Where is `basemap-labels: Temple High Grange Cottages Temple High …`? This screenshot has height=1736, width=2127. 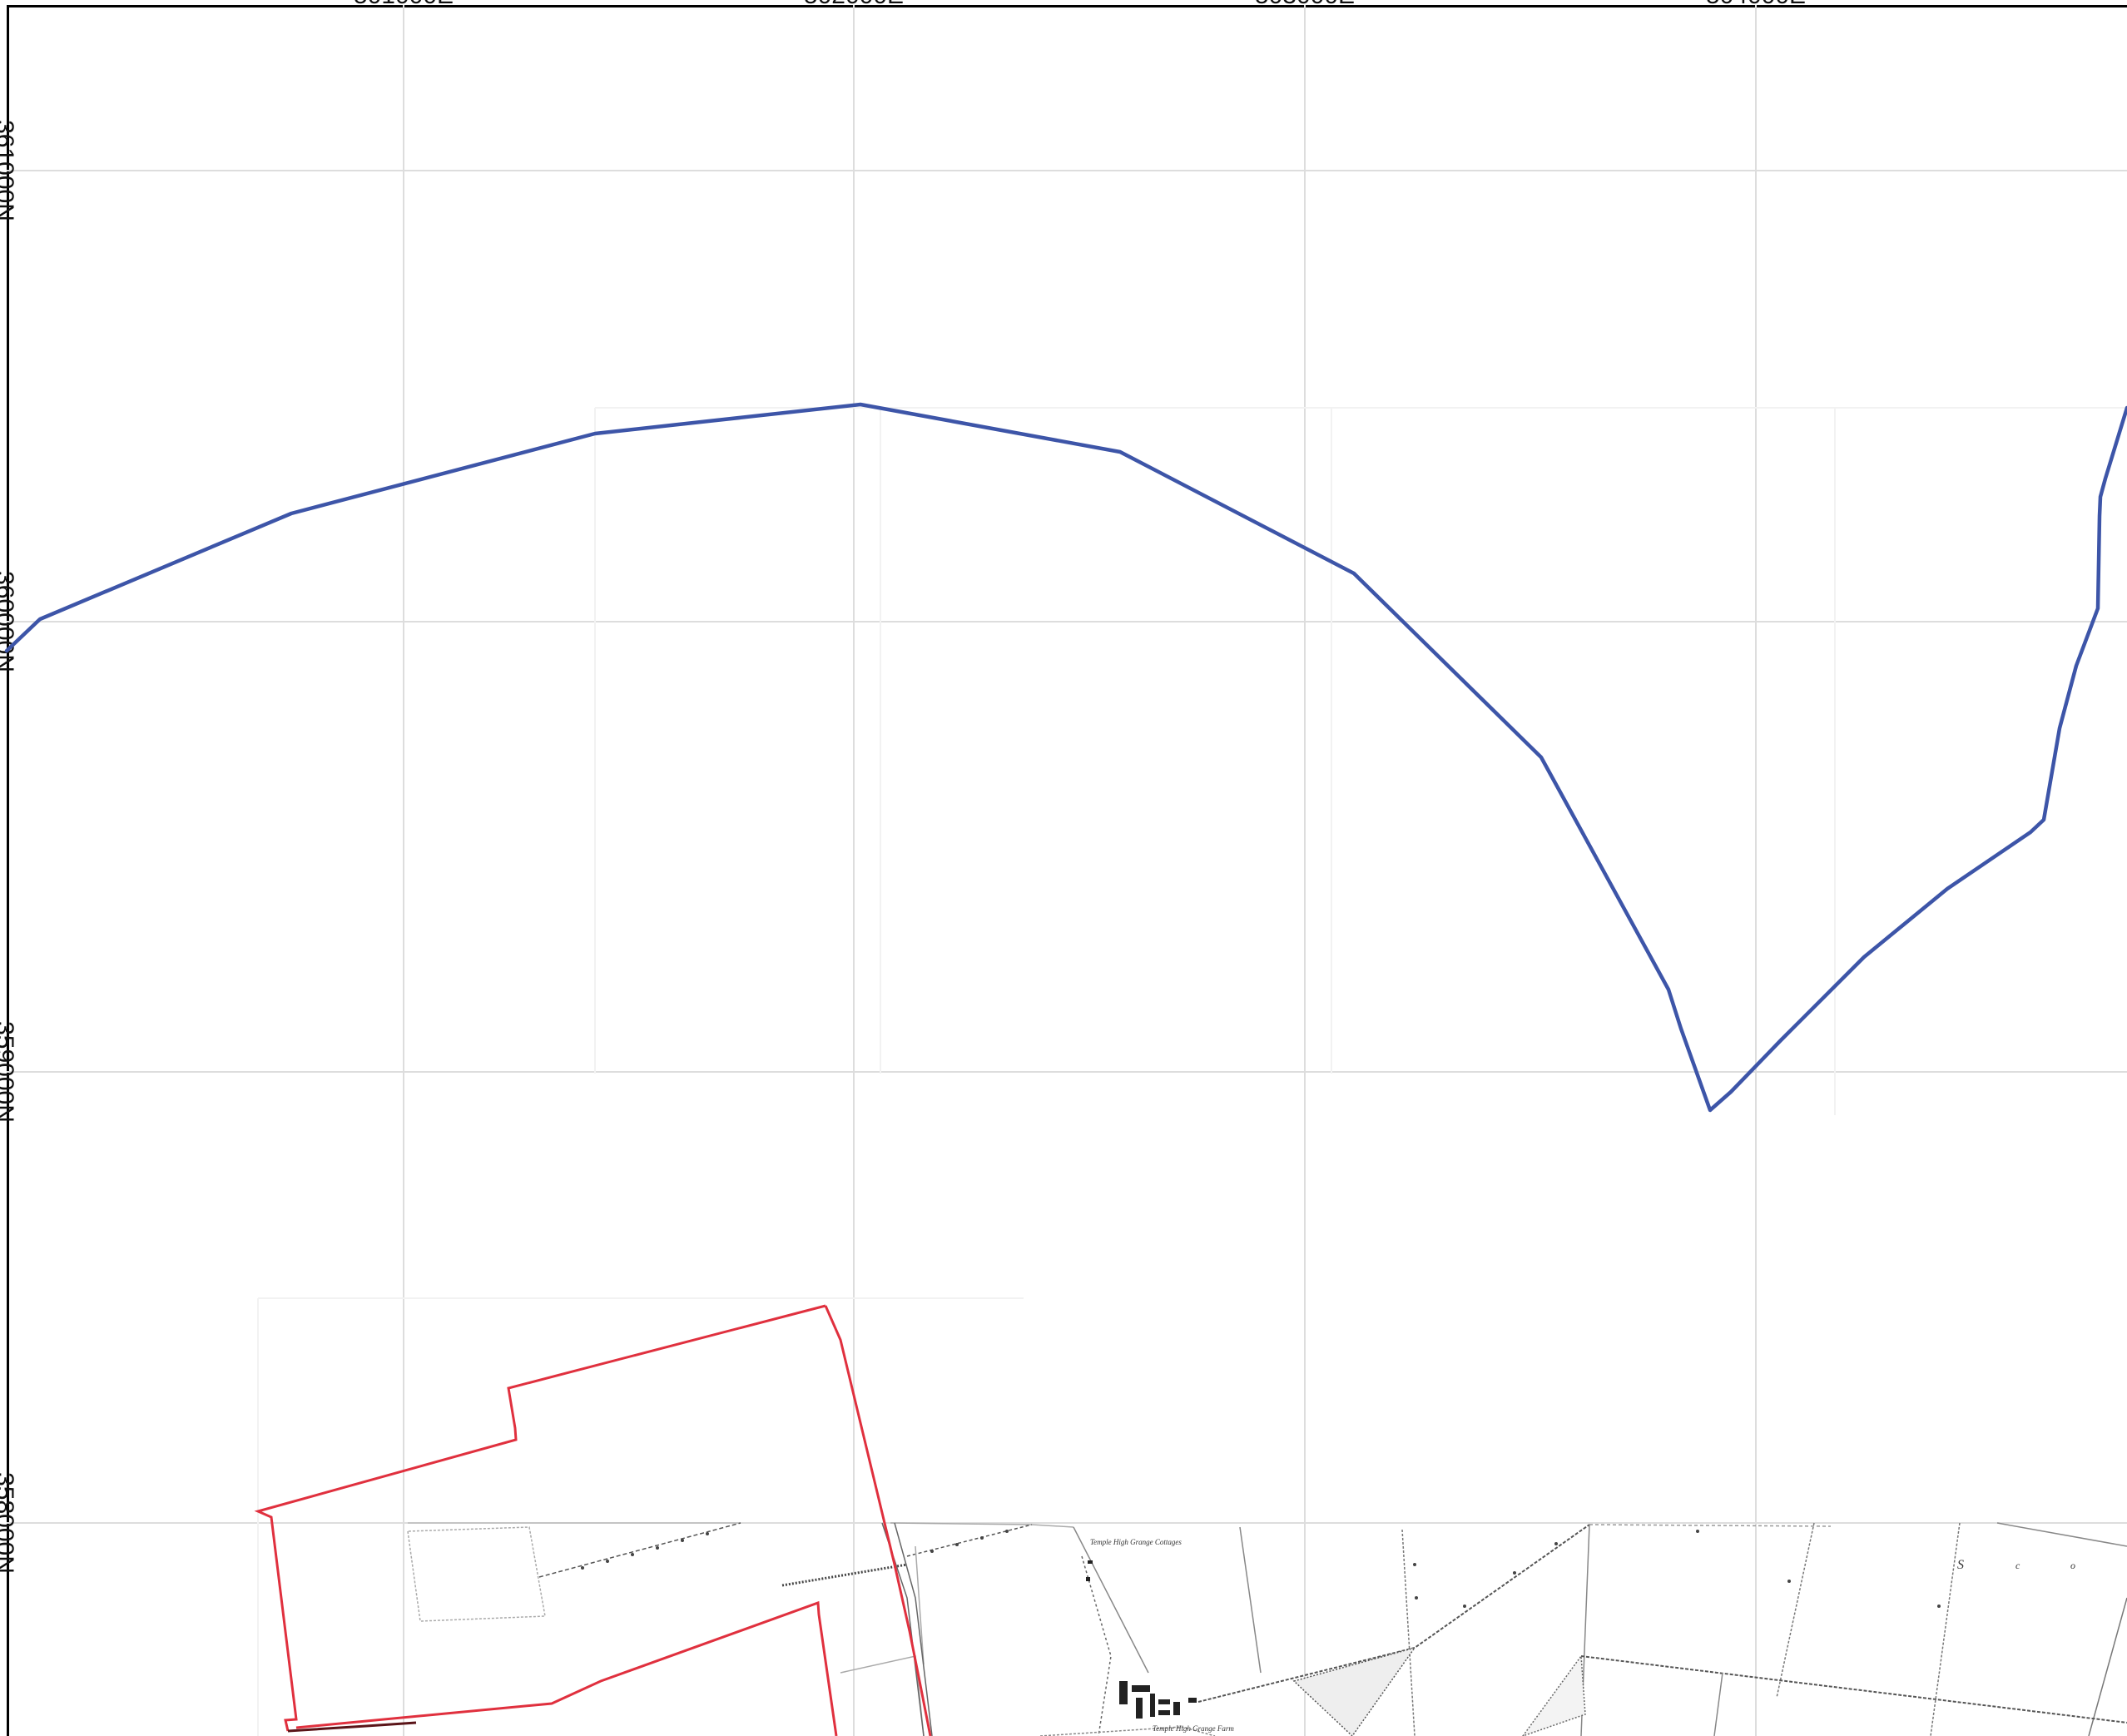 basemap-labels: Temple High Grange Cottages Temple High … is located at coordinates (1582, 1636).